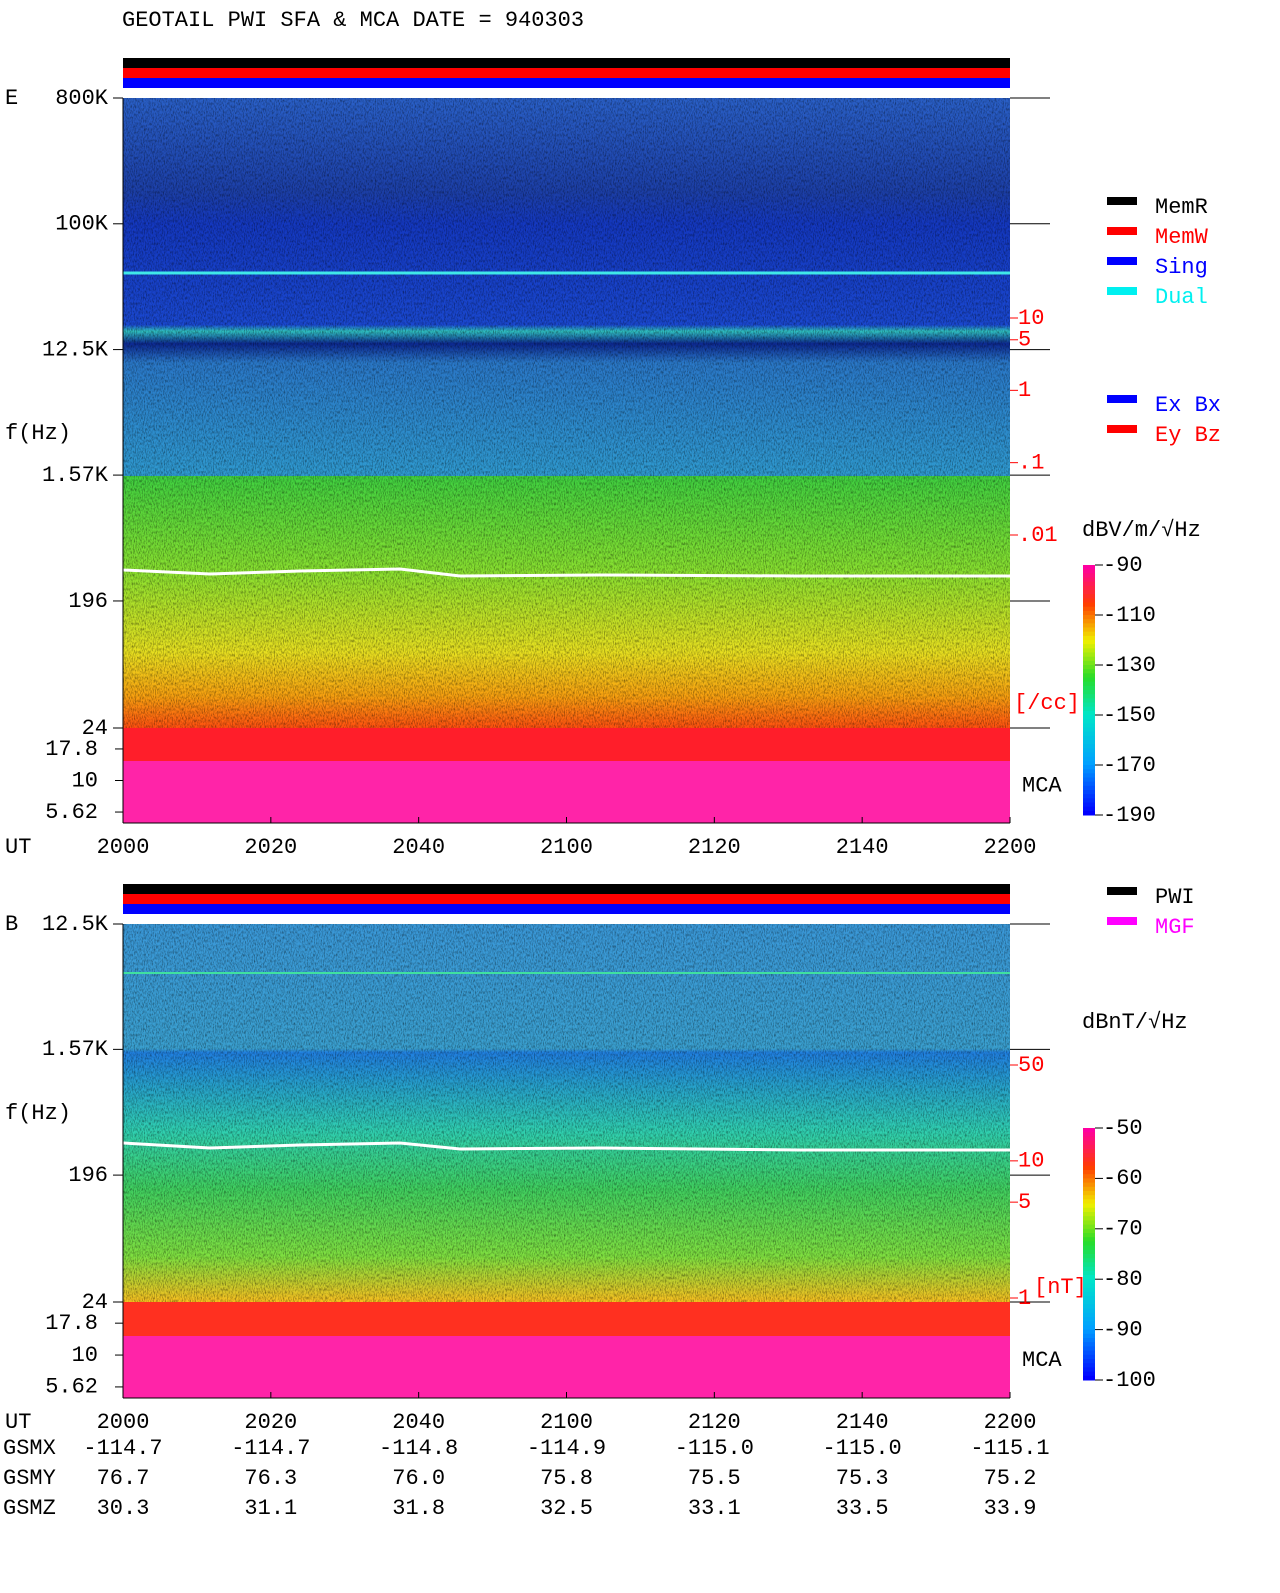  Describe the element at coordinates (1175, 897) in the screenshot. I see `legend-label: PWI` at that location.